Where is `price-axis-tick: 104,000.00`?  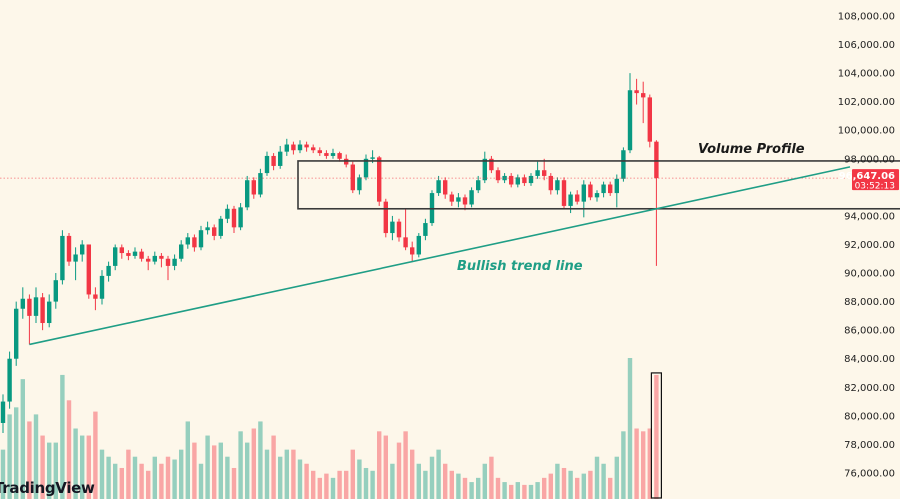
price-axis-tick: 104,000.00 is located at coordinates (866, 74).